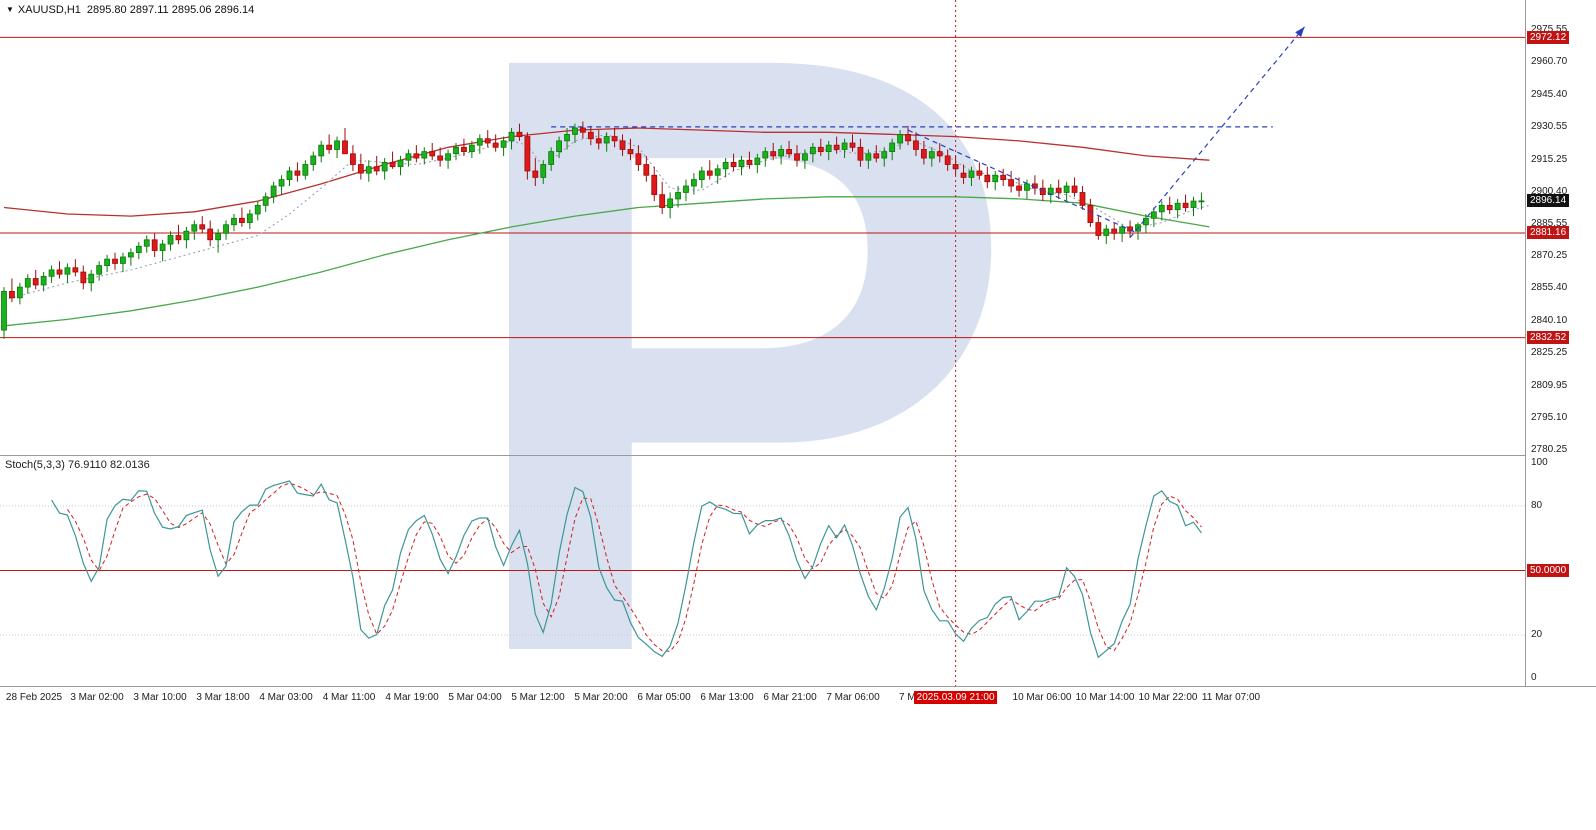 The width and height of the screenshot is (1596, 830). Describe the element at coordinates (1549, 256) in the screenshot. I see `price-tick: 2870.25` at that location.